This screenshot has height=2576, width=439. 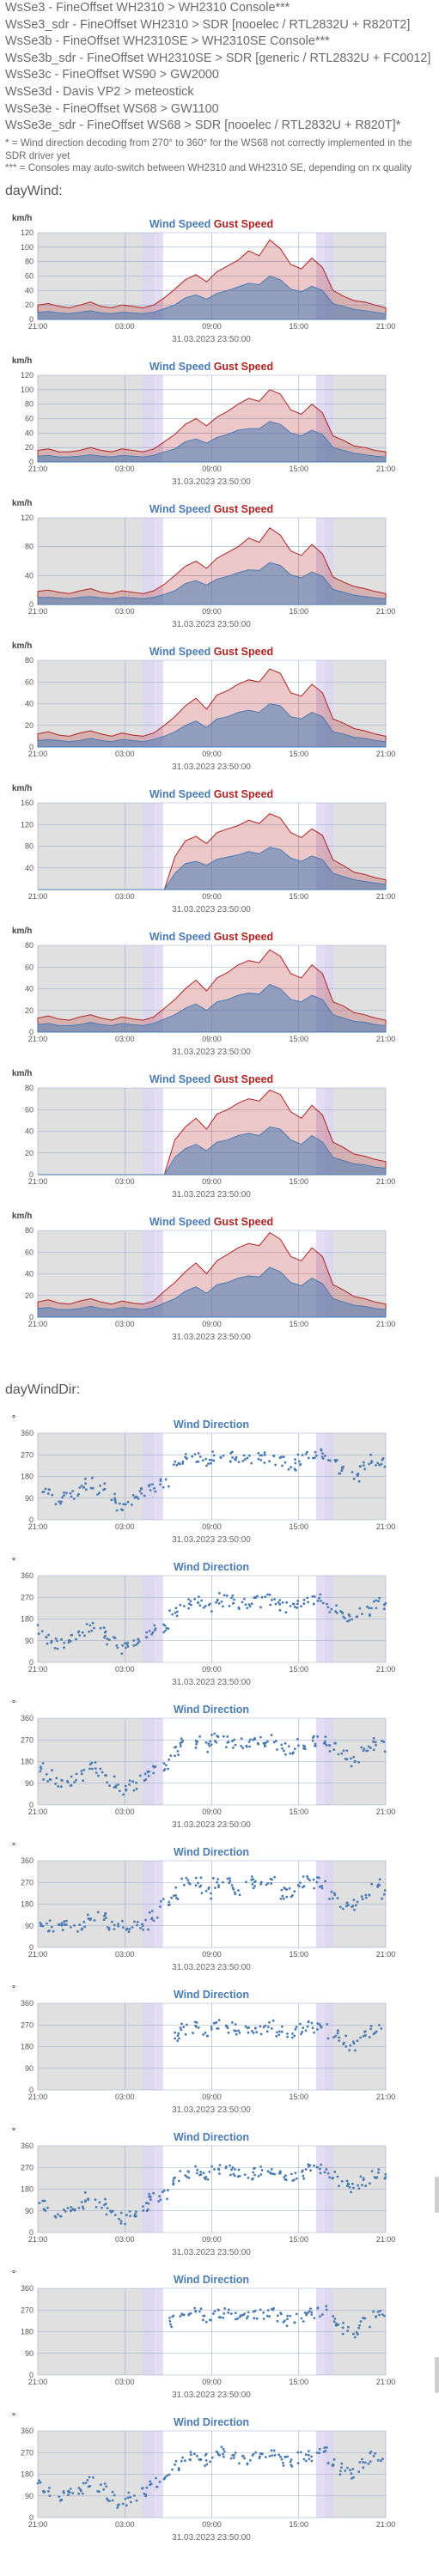 What do you see at coordinates (38, 326) in the screenshot?
I see `x-tick-label: 21:00` at bounding box center [38, 326].